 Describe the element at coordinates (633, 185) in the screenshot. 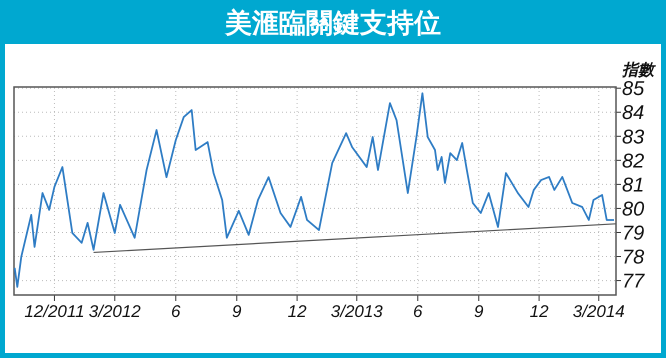

I see `y-tick-label: 81` at that location.